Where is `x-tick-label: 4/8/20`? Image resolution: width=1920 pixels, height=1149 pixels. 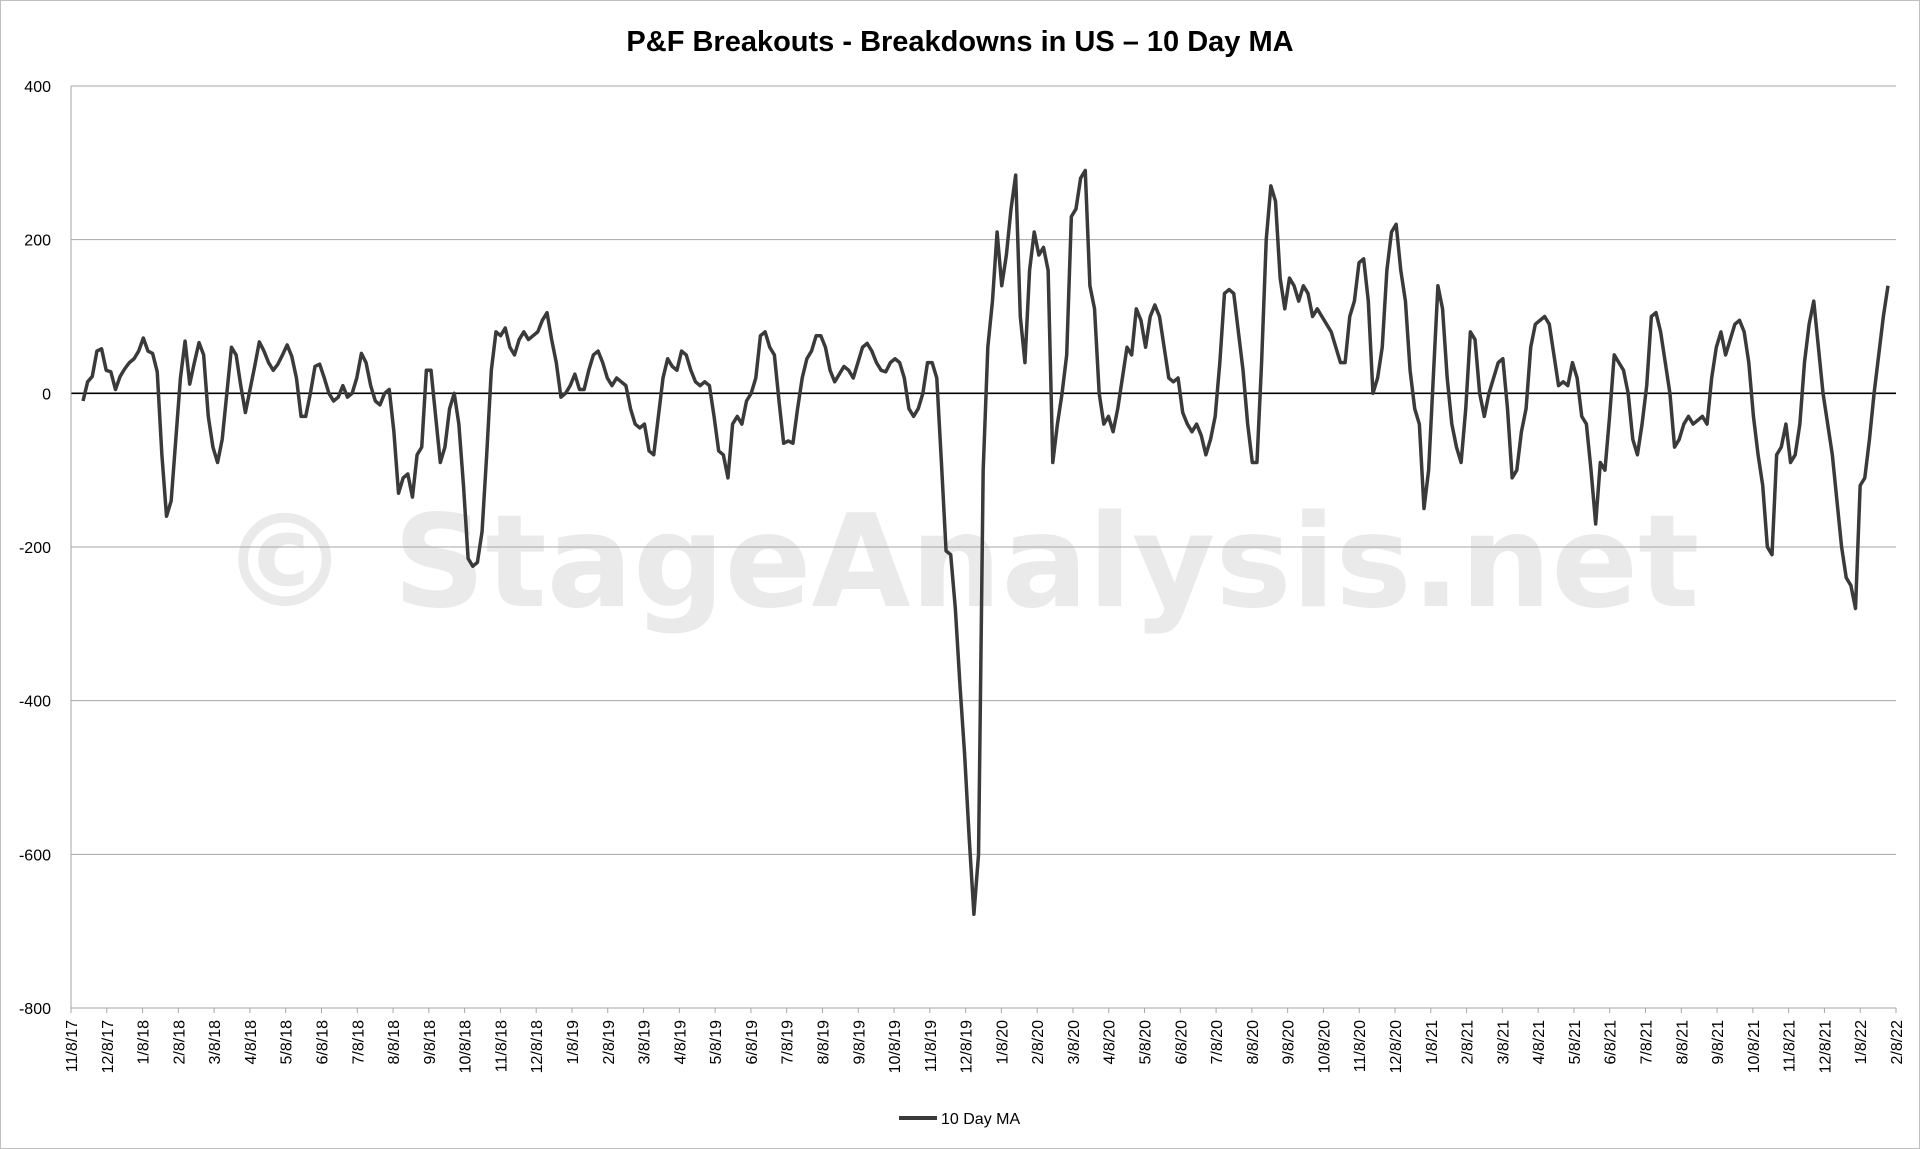
x-tick-label: 4/8/20 is located at coordinates (1110, 1042).